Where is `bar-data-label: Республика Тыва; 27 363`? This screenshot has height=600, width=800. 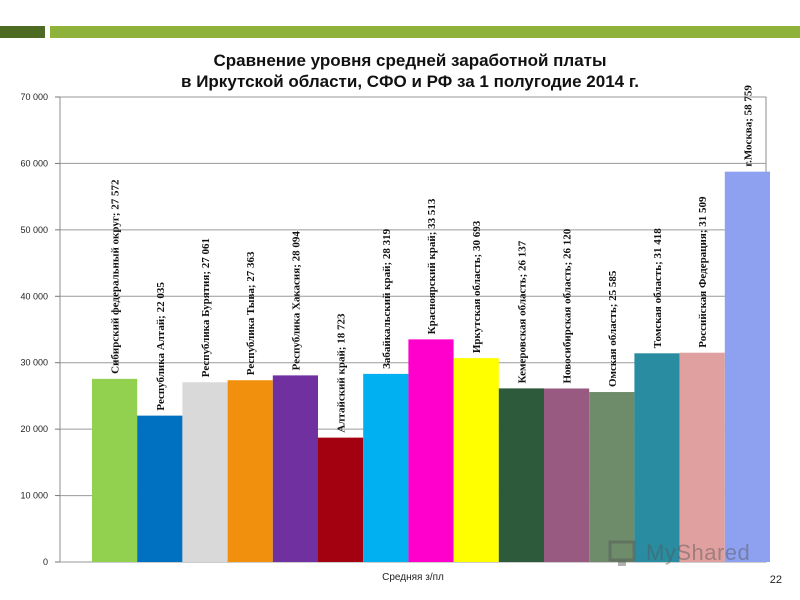
bar-data-label: Республика Тыва; 27 363 is located at coordinates (251, 313).